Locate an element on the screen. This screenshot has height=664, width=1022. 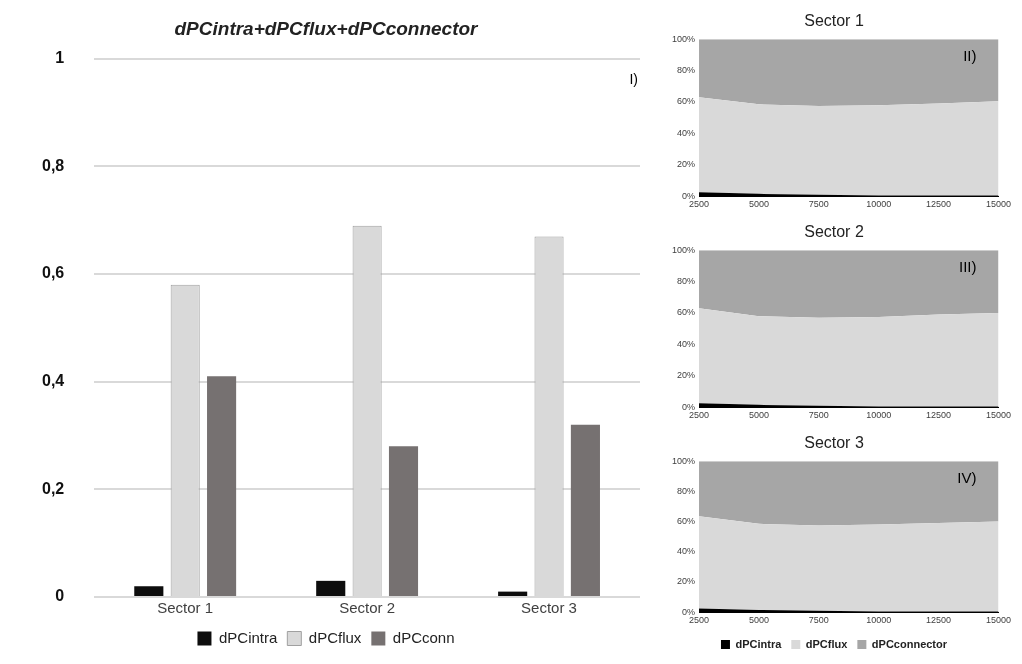
y-tick-label: 0,2 is located at coordinates (53, 488).